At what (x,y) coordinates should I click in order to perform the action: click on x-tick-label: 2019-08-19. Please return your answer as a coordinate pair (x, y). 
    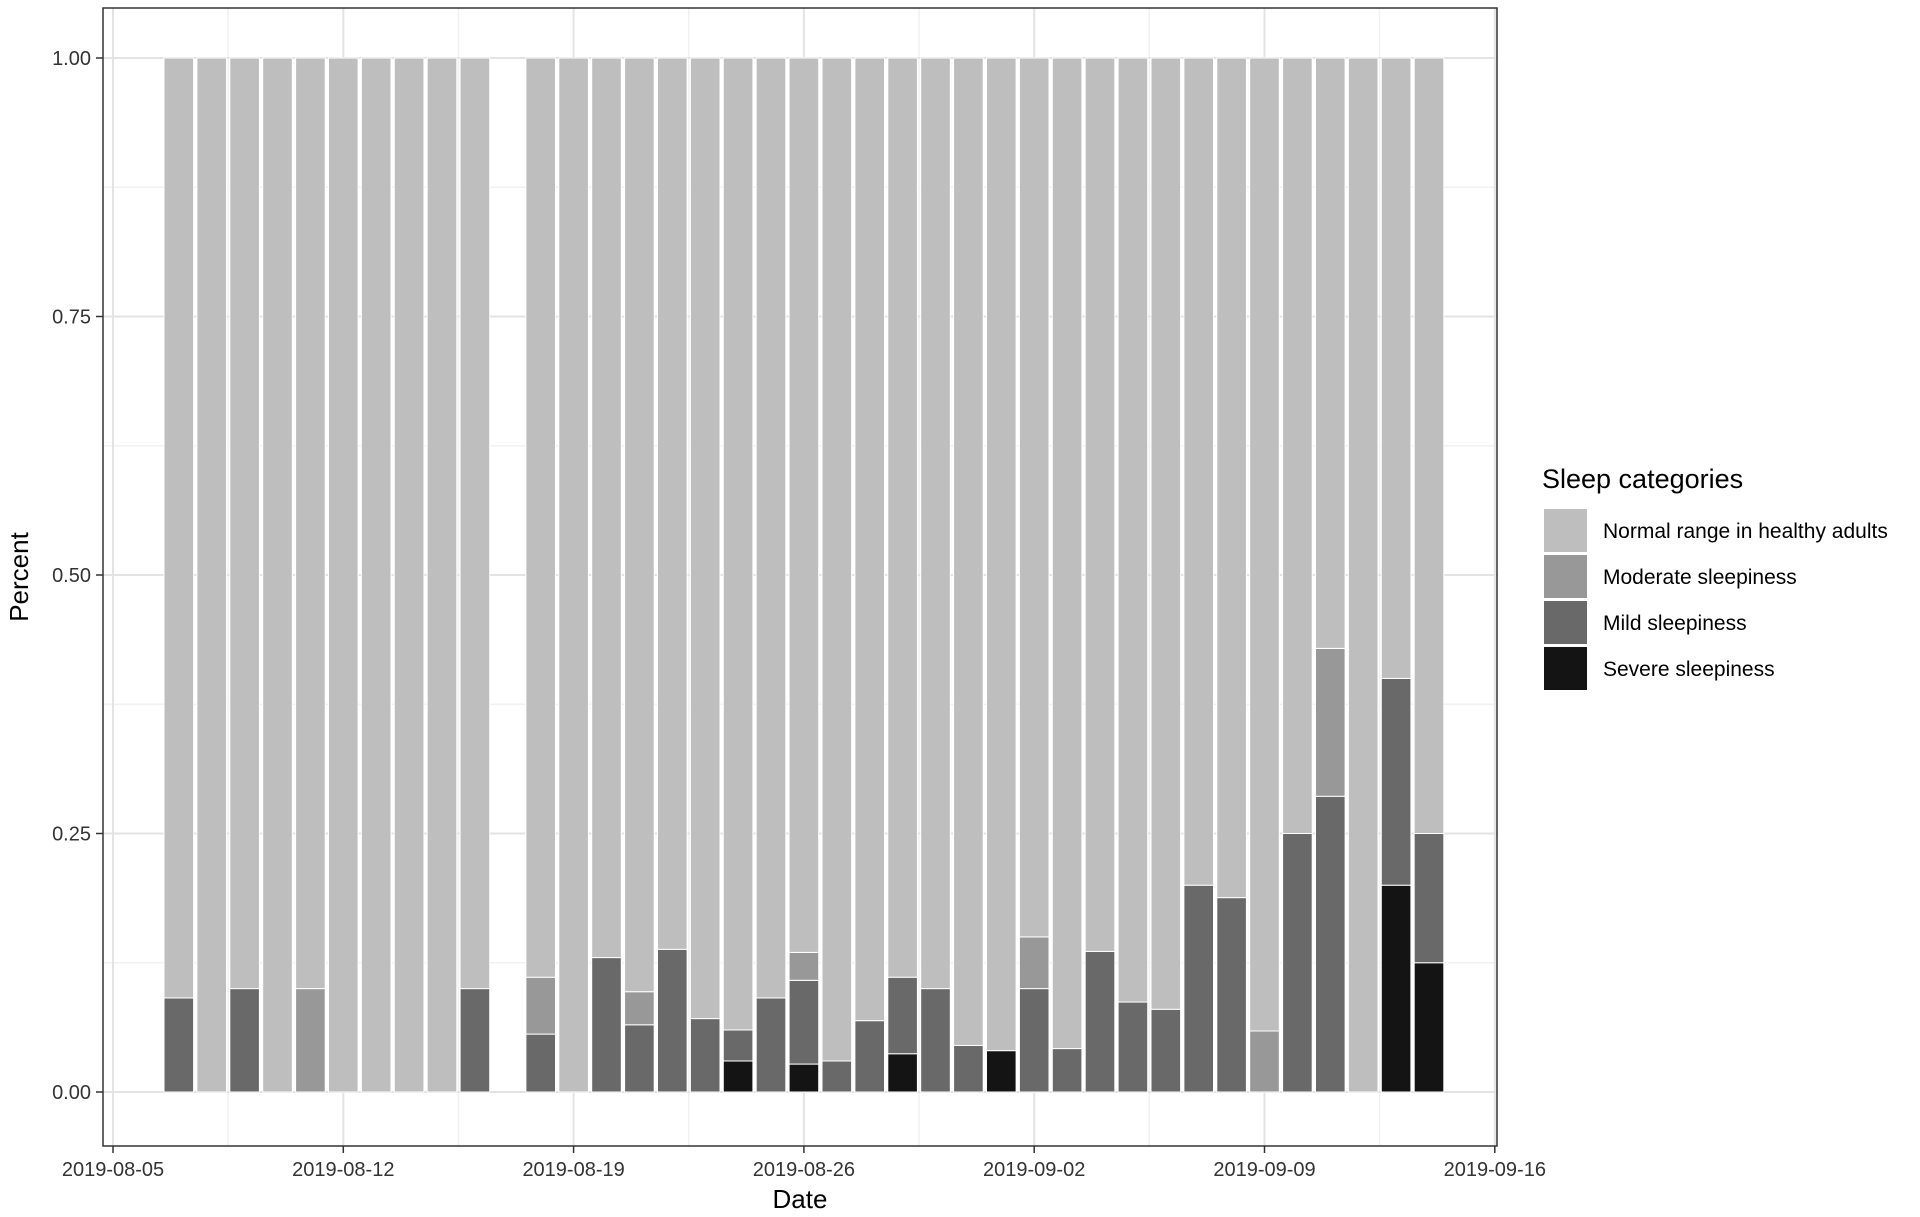
    Looking at the image, I should click on (573, 1170).